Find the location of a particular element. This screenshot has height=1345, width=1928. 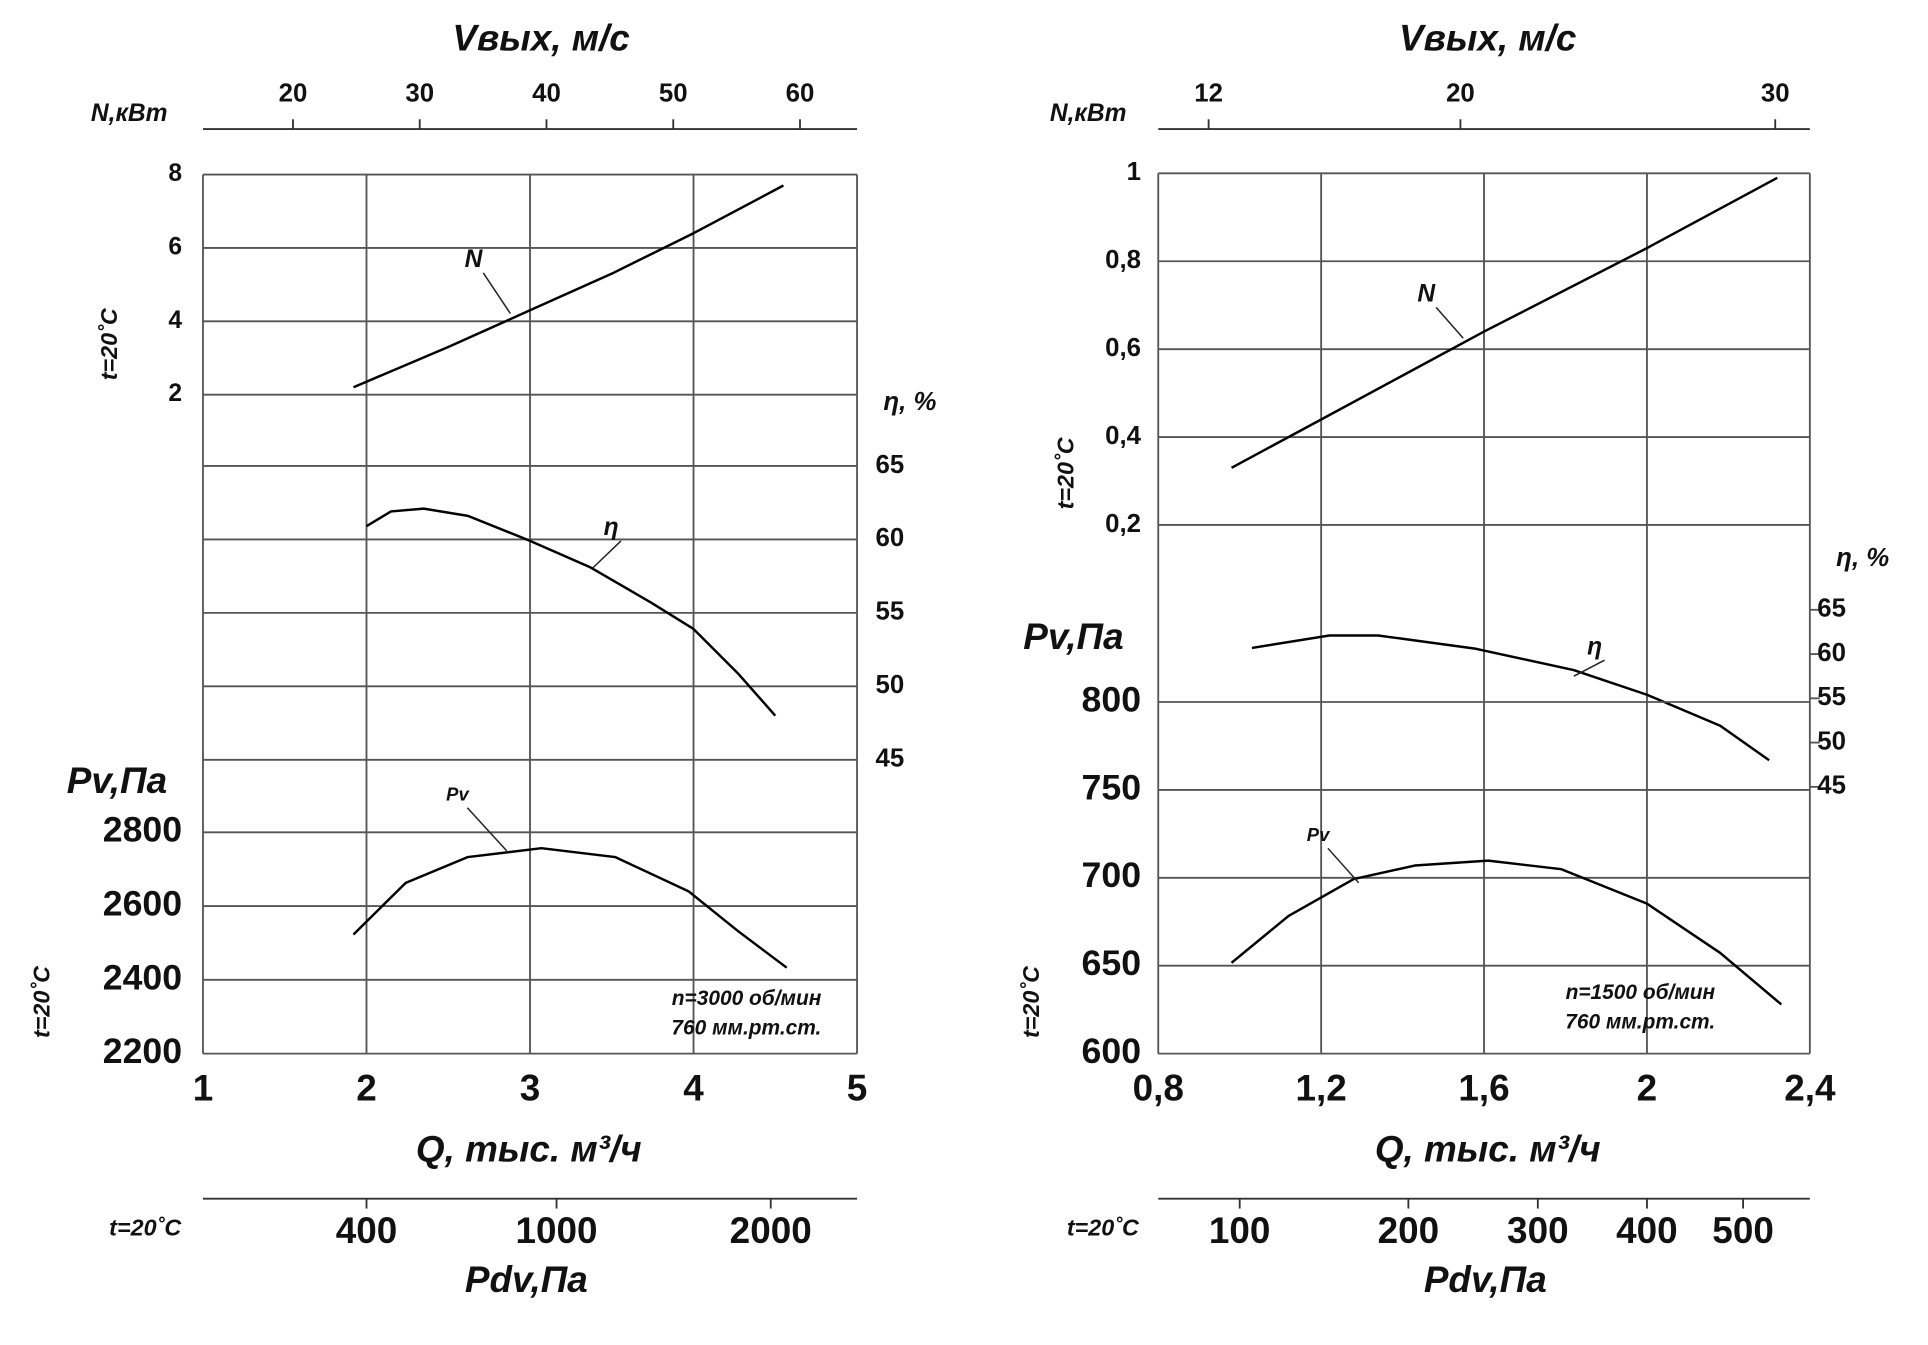

y-tick-label: 2800 is located at coordinates (142, 830).